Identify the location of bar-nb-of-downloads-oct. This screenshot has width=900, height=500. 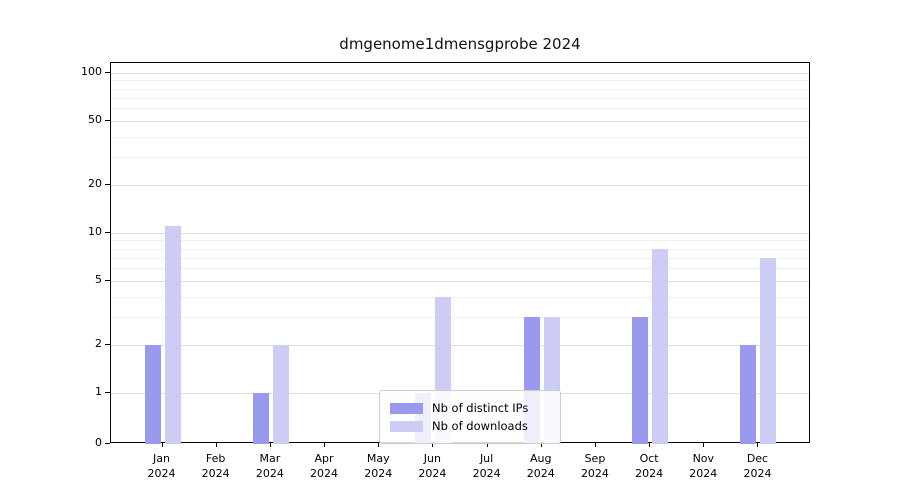
(660, 346).